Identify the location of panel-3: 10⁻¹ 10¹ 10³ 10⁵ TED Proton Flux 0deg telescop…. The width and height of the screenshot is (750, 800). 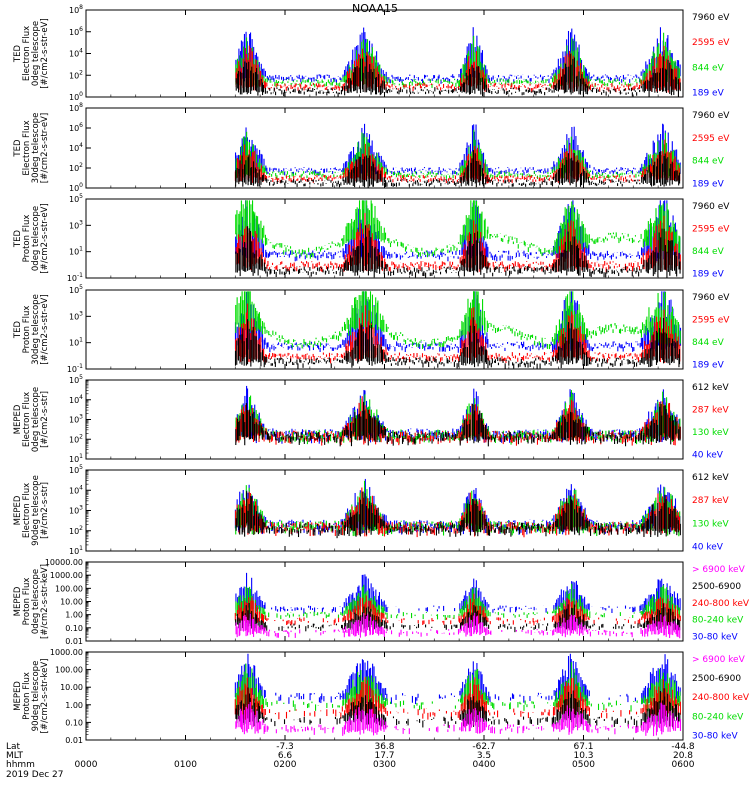
(371, 238).